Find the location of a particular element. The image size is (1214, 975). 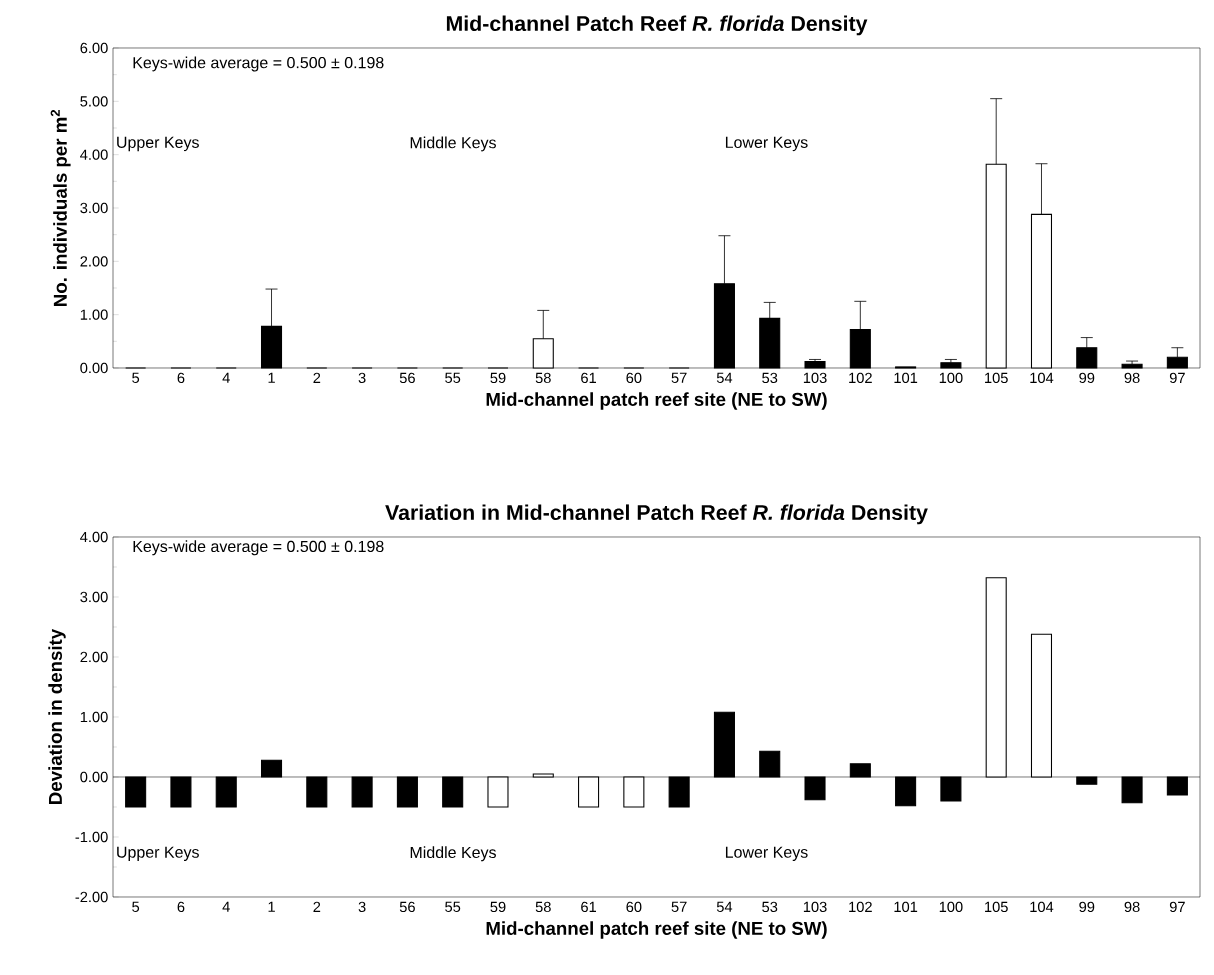

y-tick-label: 6.00 is located at coordinates (94, 48).